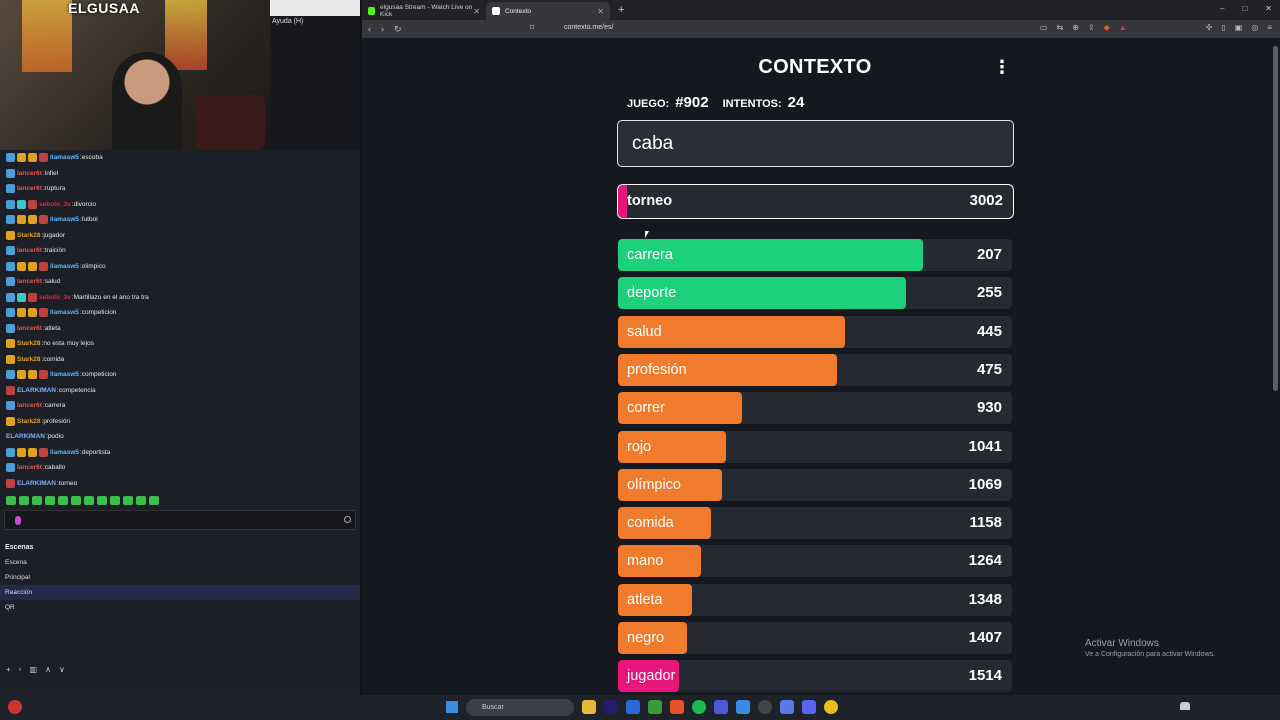  I want to click on scene-item: Principal, so click(17, 577).